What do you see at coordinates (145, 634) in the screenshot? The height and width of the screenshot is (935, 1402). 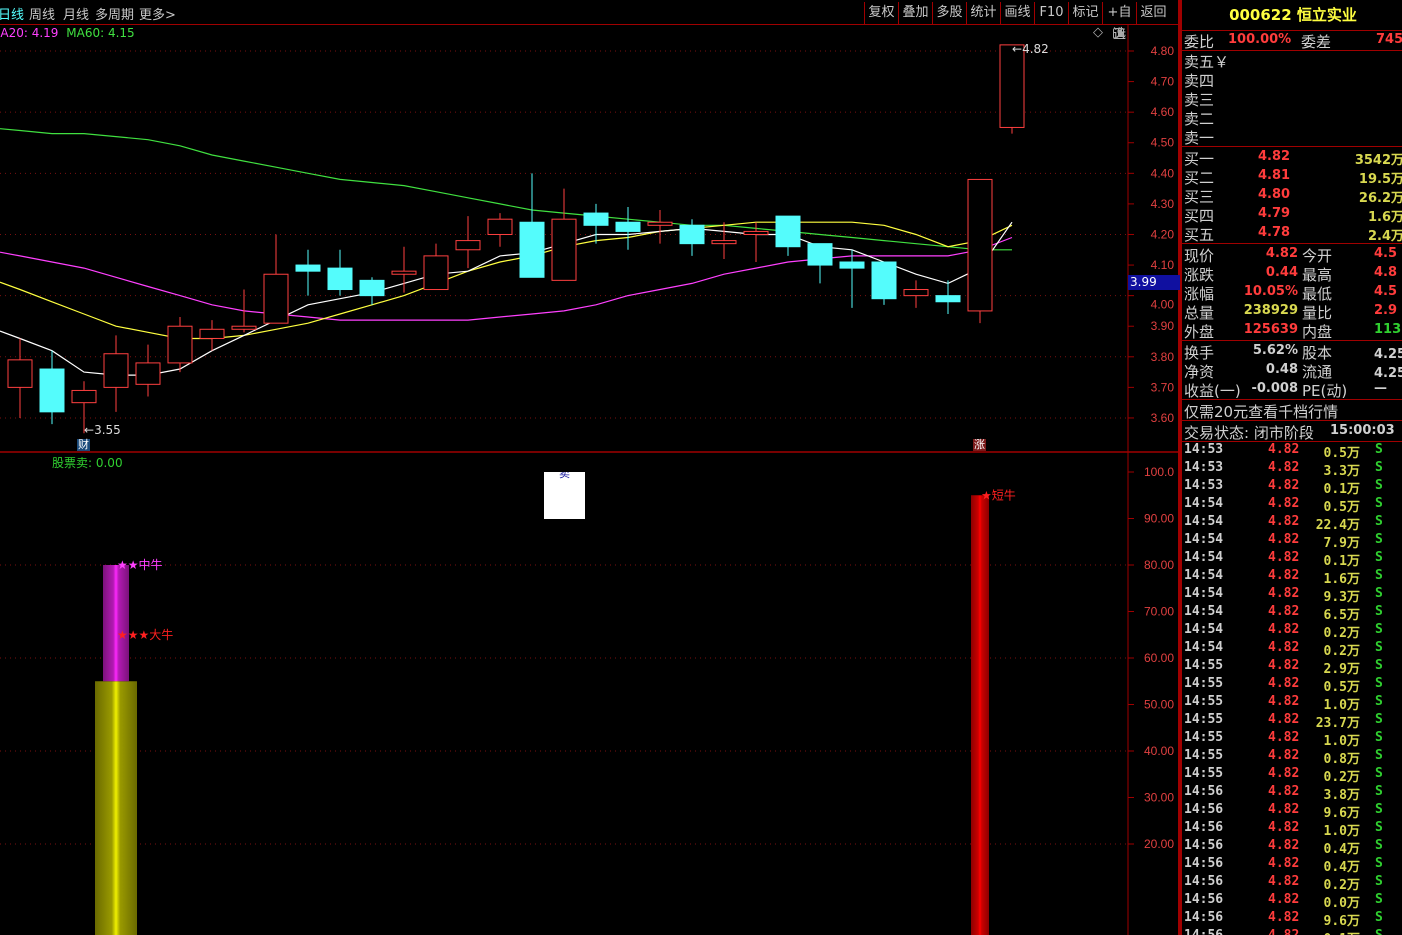 I see `indicator-signal-label: ★★★大牛` at bounding box center [145, 634].